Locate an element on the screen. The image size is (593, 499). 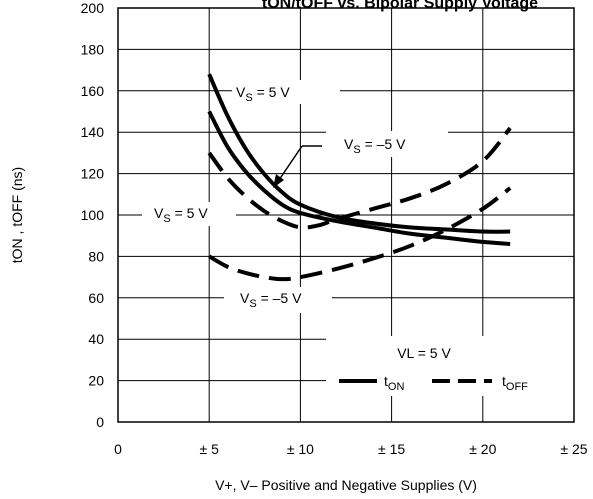
y-tick-label: 80 is located at coordinates (96, 256).